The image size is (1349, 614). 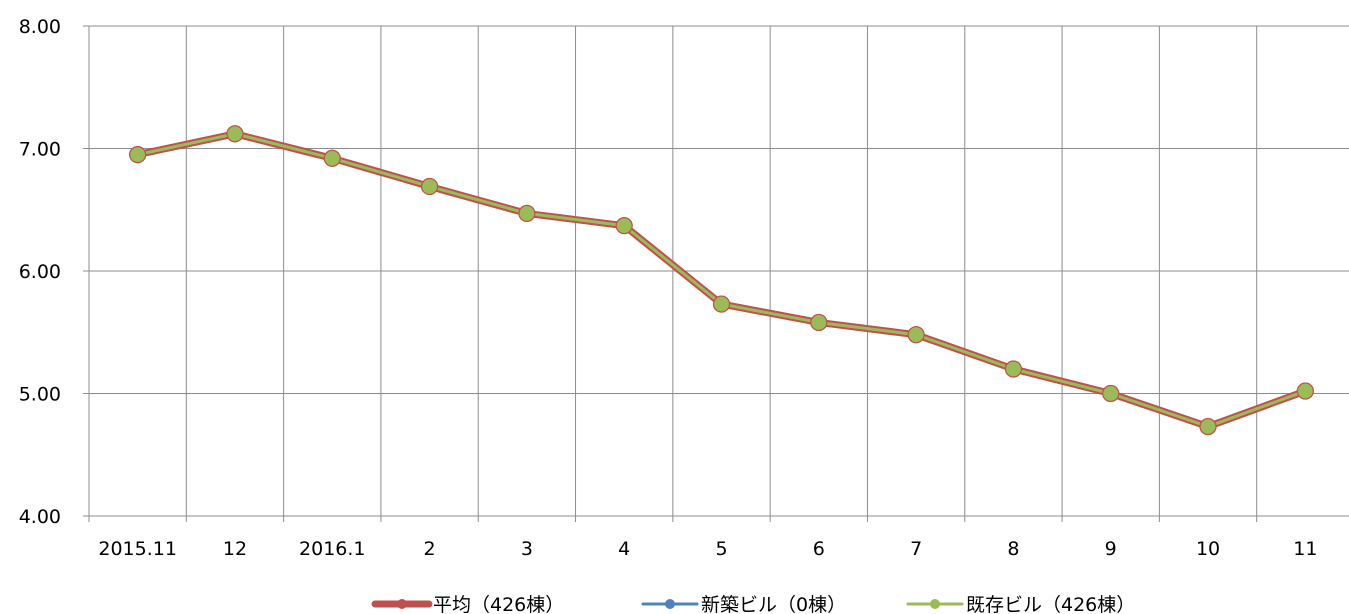 I want to click on x-tick-label: 11, so click(x=1305, y=549).